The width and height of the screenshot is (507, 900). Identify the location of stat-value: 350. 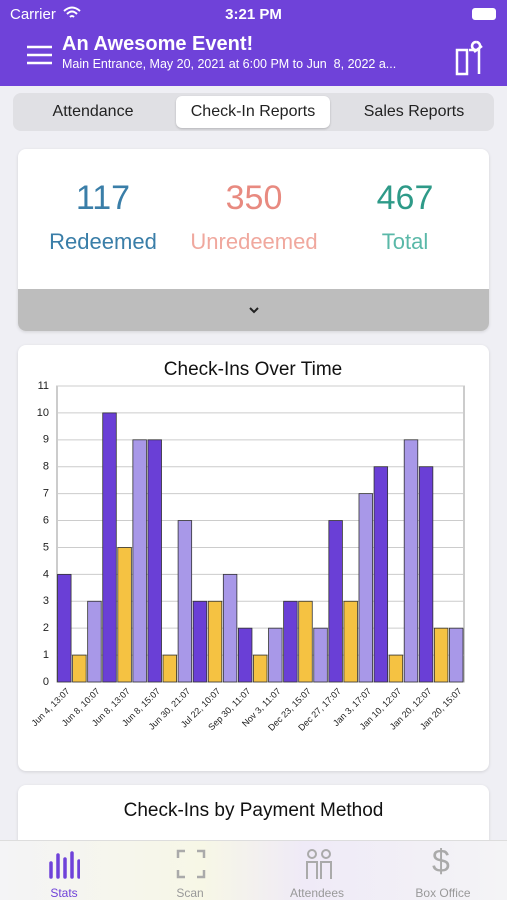
(254, 198).